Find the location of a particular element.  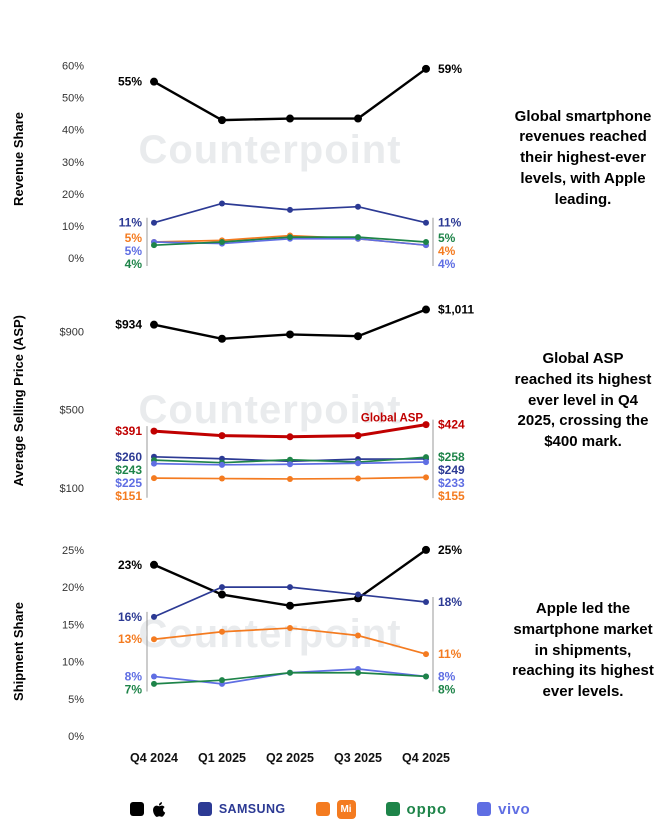

shipment-share-axis-title-col: Shipment Share is located at coordinates (18, 651).